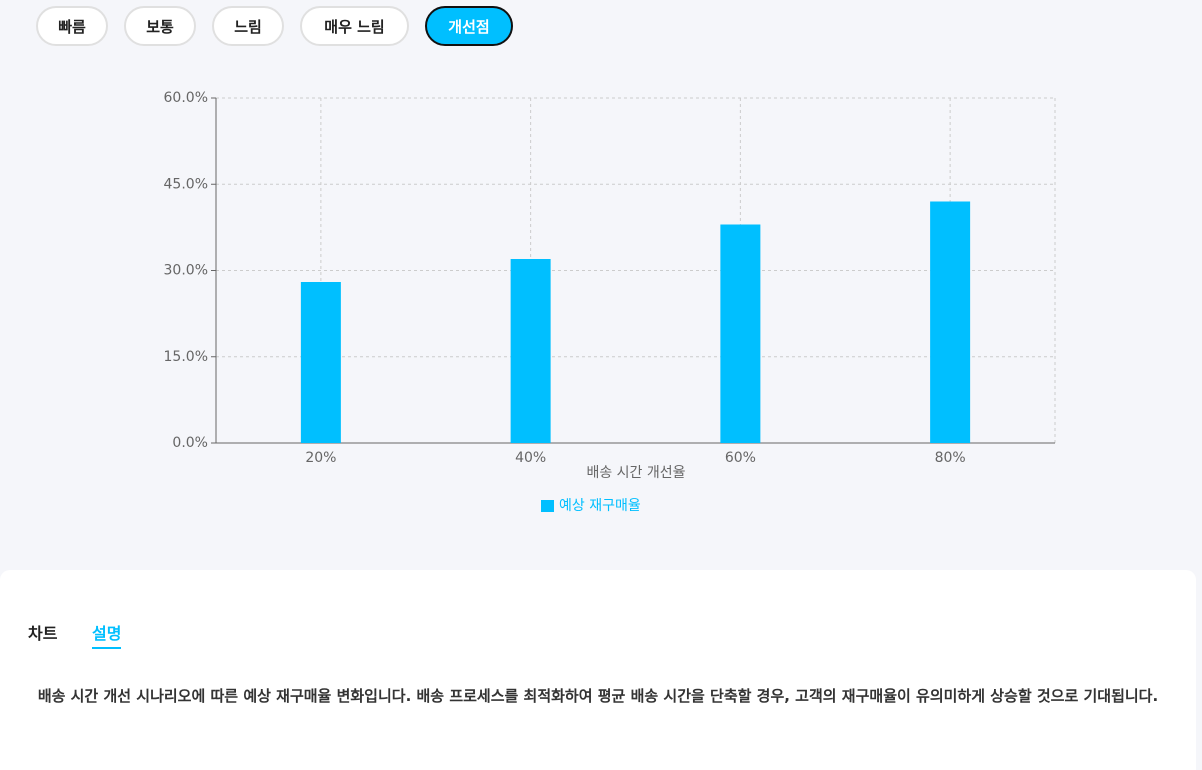  What do you see at coordinates (107, 634) in the screenshot?
I see `tab: 설명` at bounding box center [107, 634].